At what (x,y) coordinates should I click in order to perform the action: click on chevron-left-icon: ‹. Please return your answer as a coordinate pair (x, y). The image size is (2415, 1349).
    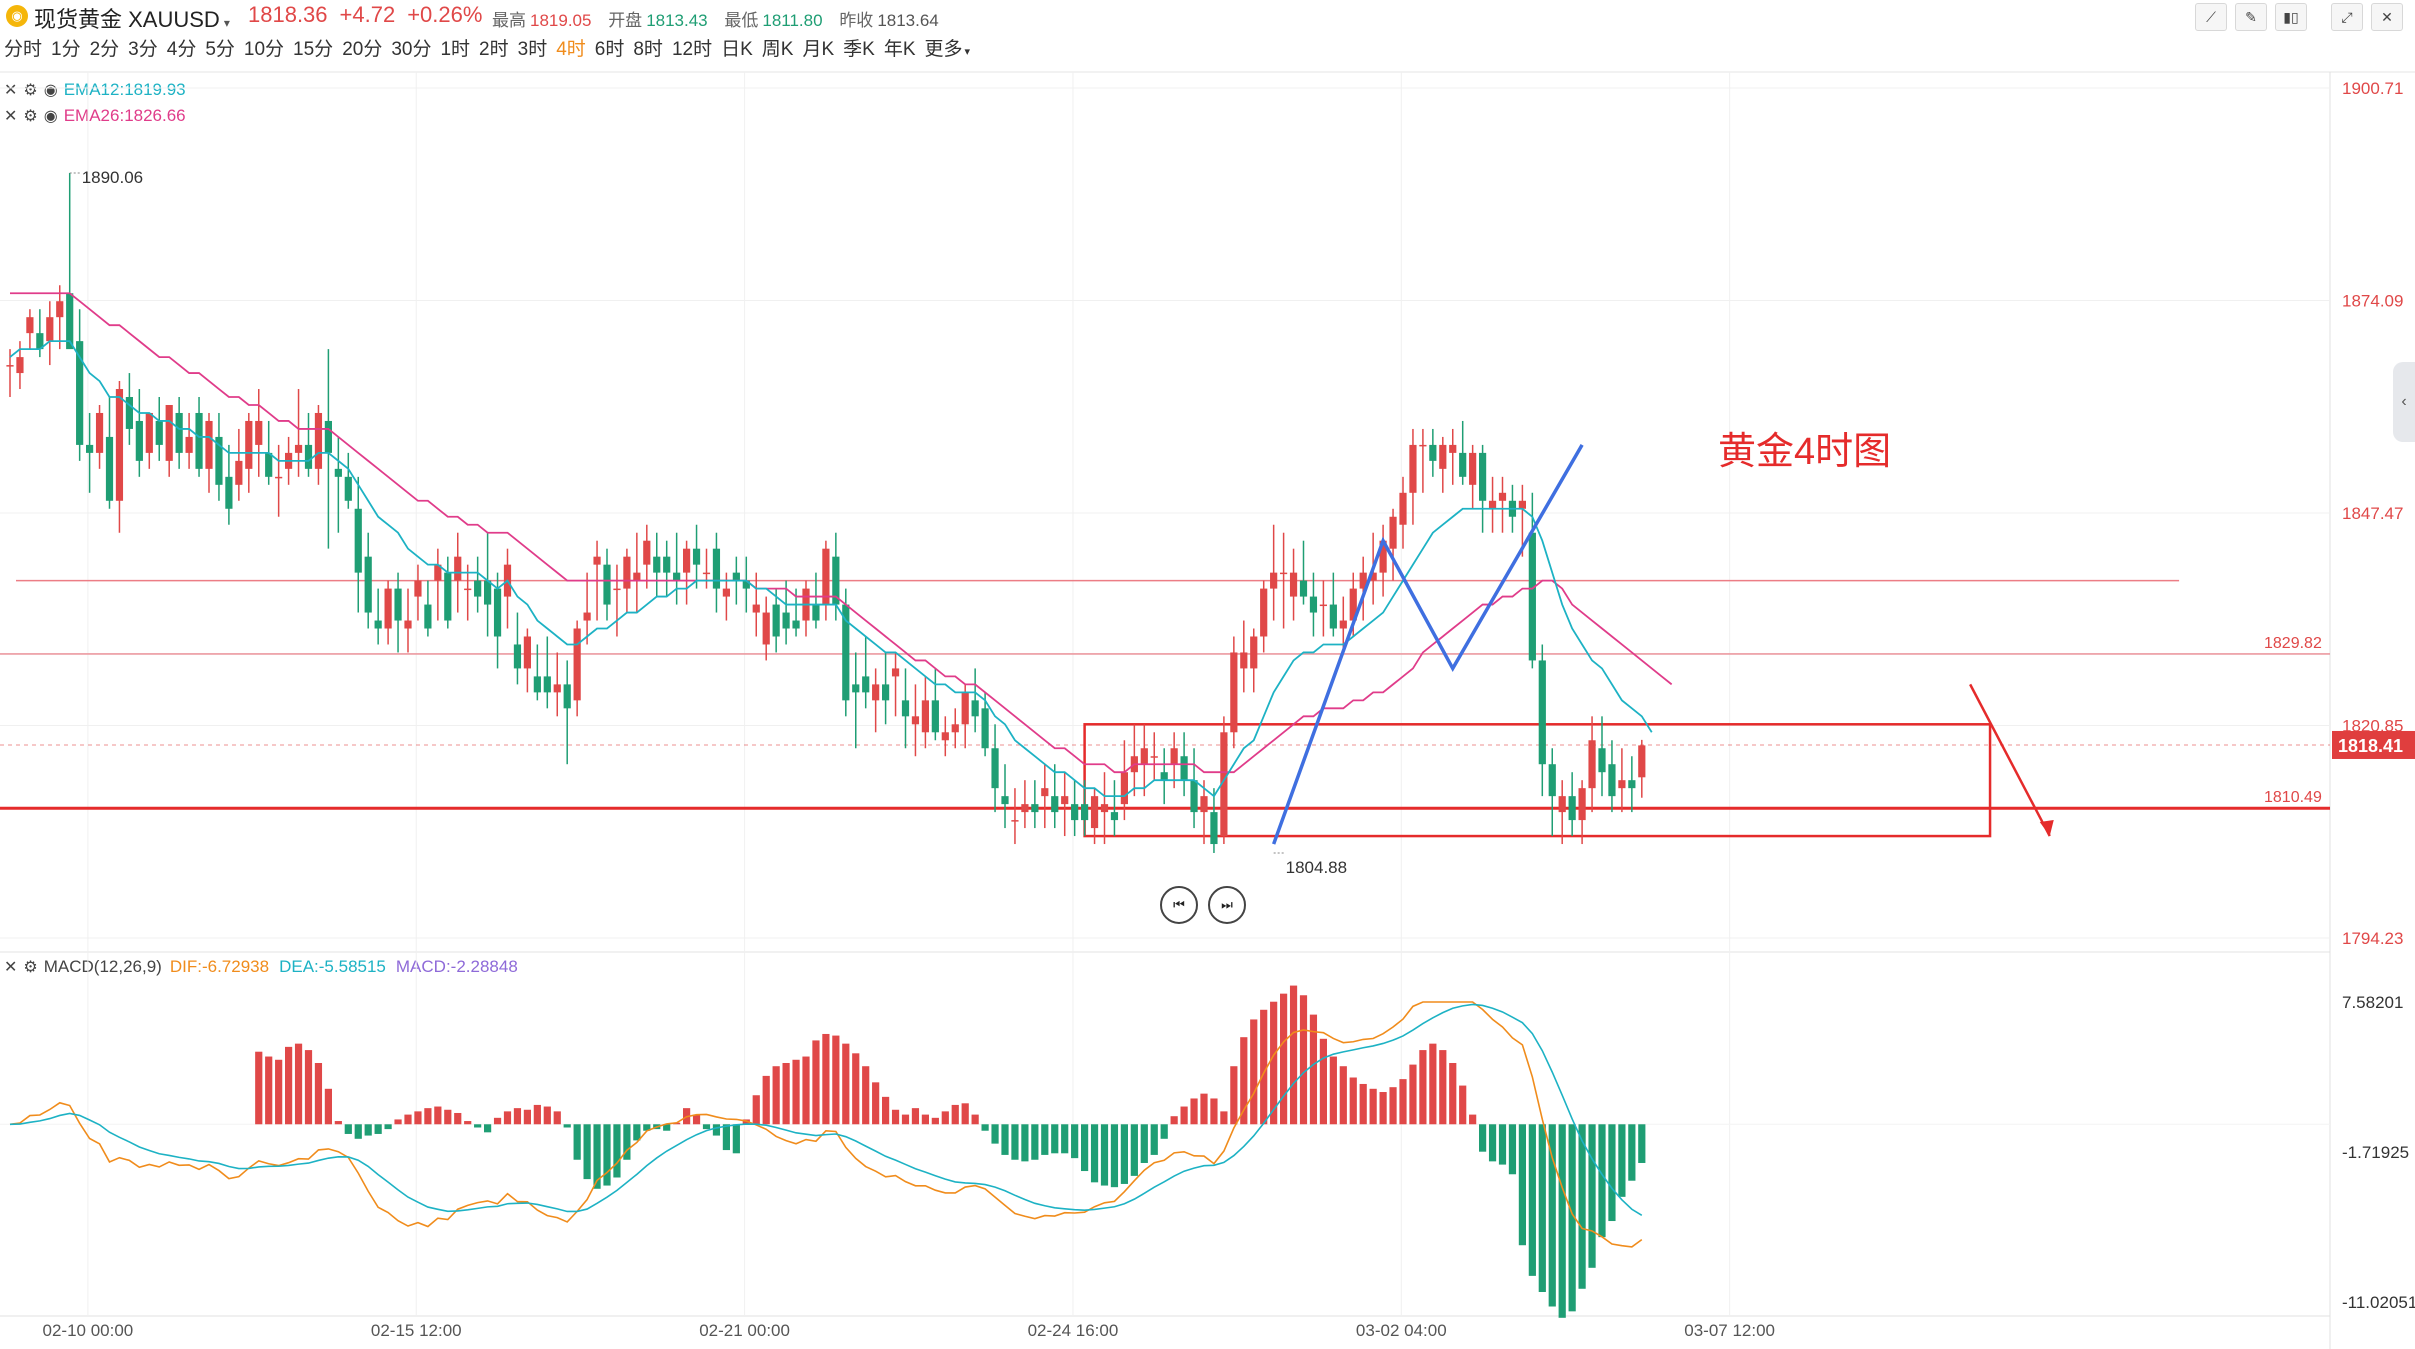
    Looking at the image, I should click on (2404, 402).